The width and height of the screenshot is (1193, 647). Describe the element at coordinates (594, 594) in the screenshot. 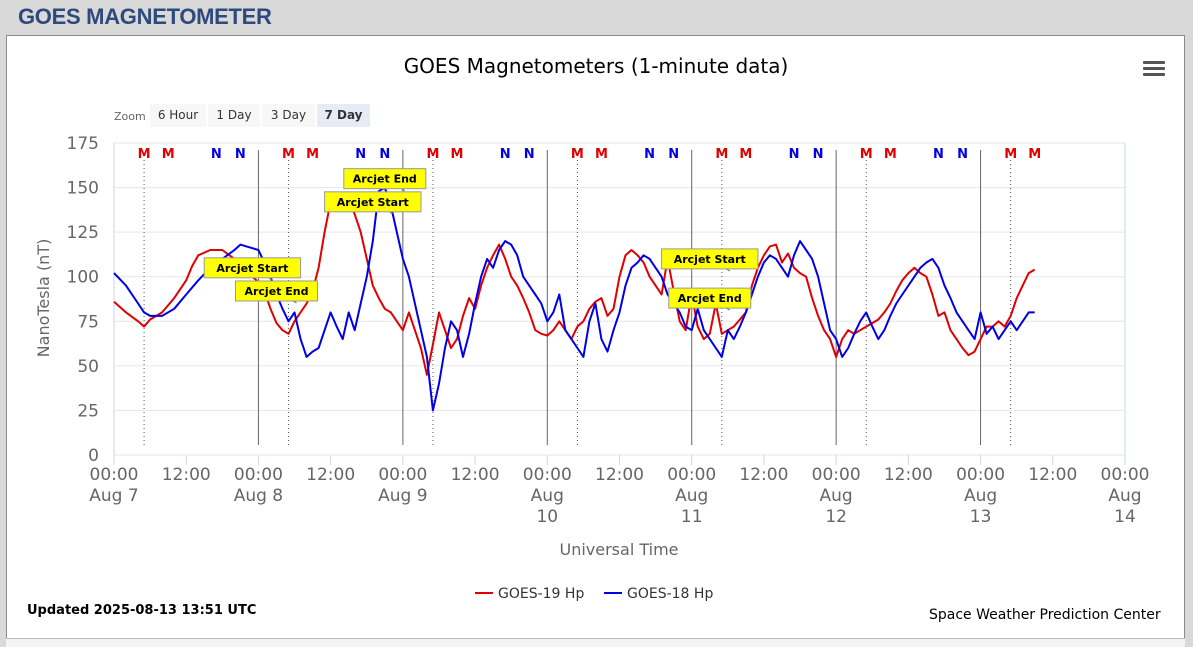

I see `legend: GOES-19 Hp GOES-18 Hp` at that location.